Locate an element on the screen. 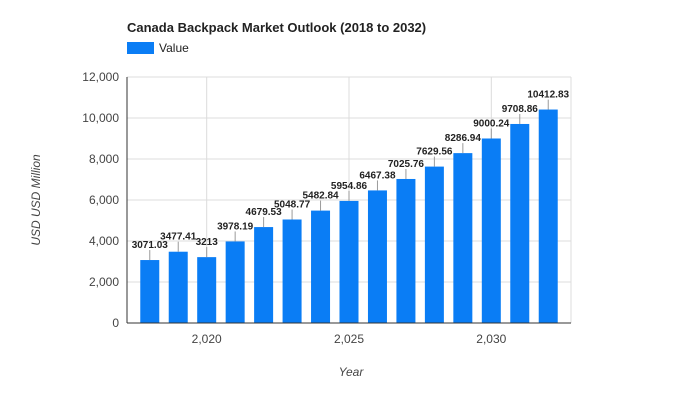  y-tick-label: 2,000 is located at coordinates (104, 282).